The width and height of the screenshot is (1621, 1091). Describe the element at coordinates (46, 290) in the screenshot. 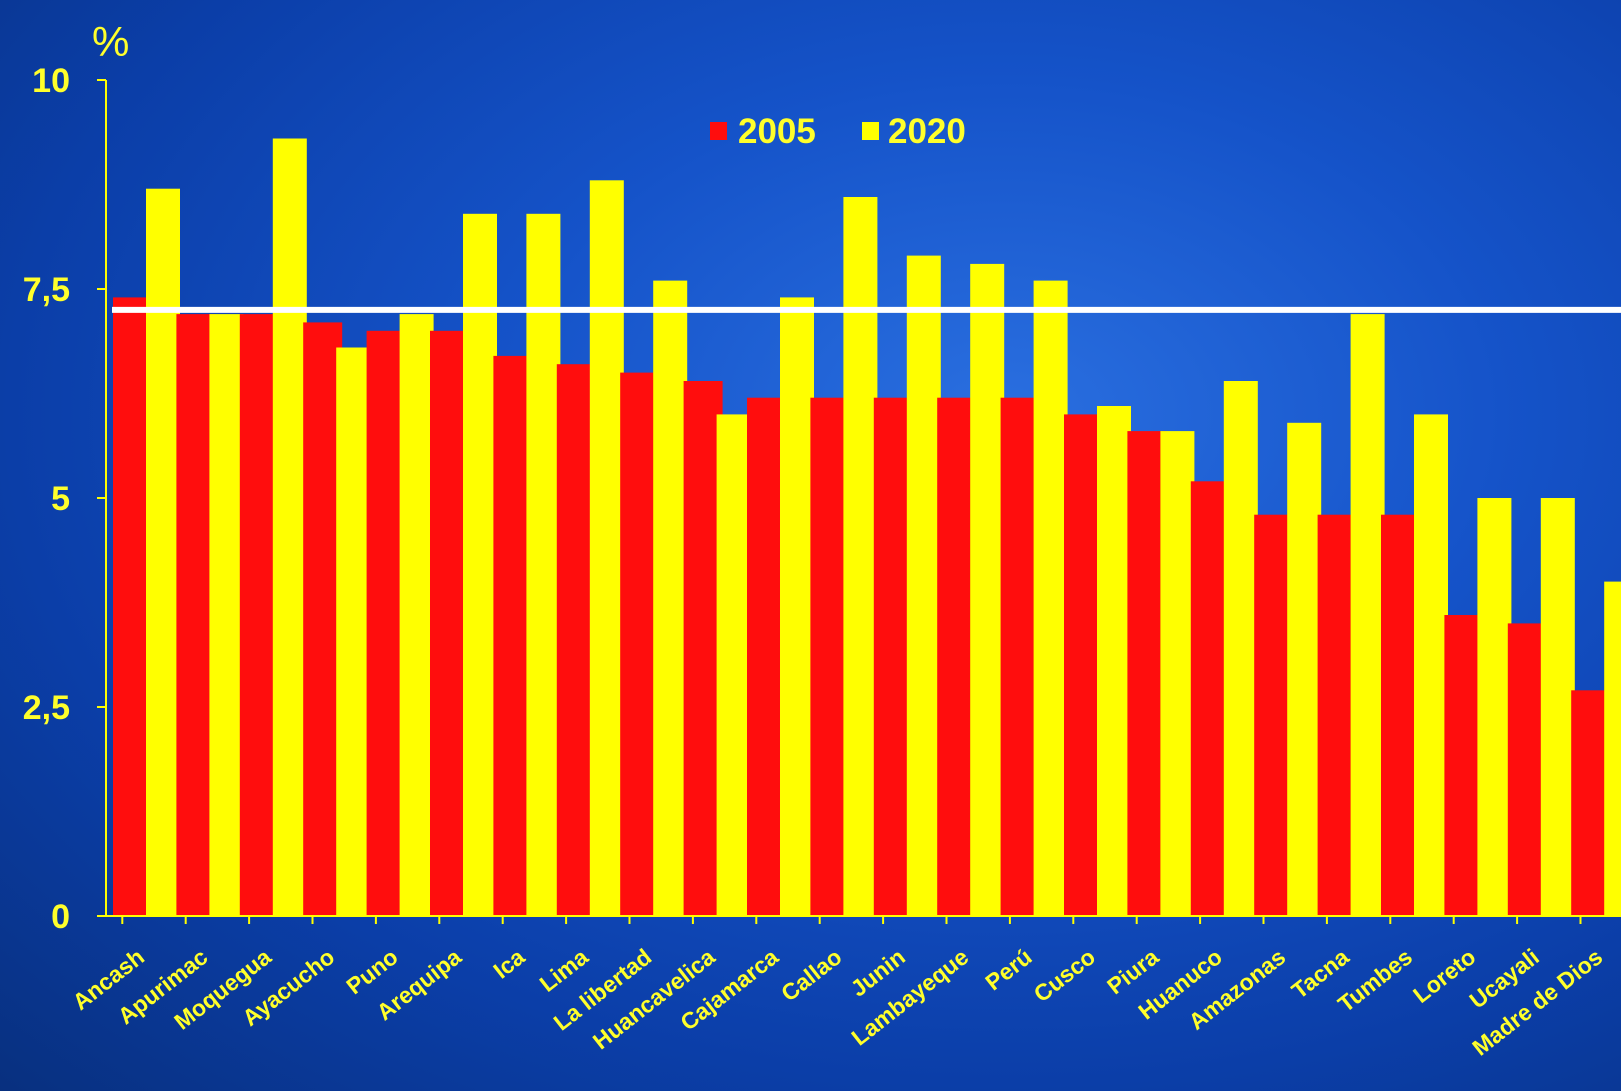

I see `y-tick-label-4: 7,5` at that location.